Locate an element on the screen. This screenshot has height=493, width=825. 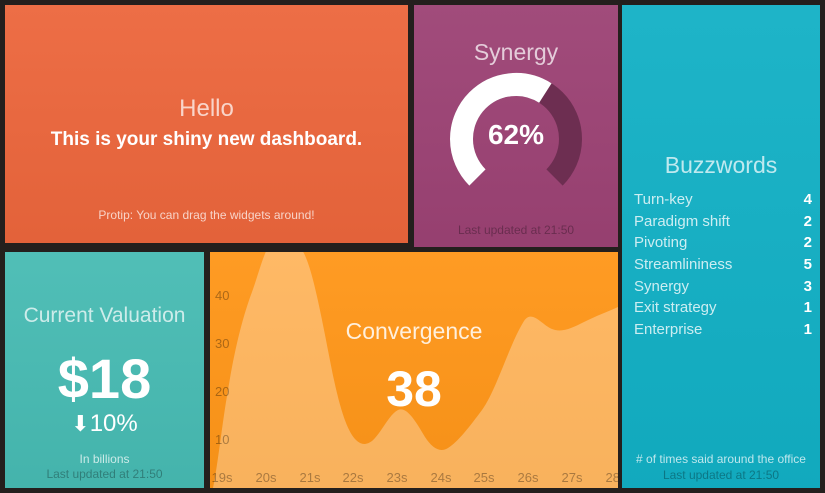
buzzword-row: Exit strategy 1 is located at coordinates (721, 308).